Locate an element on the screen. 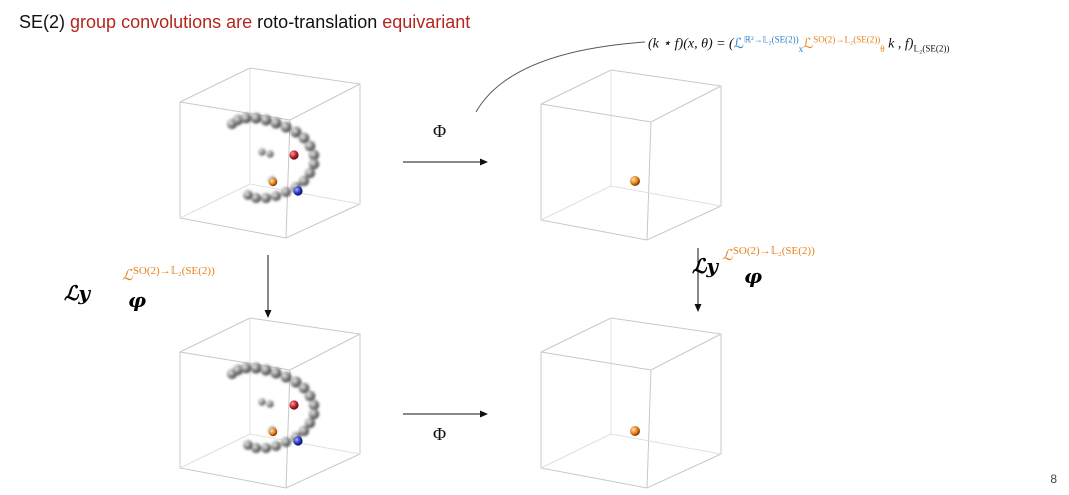 This screenshot has height=495, width=1069. sphere-red is located at coordinates (294, 155).